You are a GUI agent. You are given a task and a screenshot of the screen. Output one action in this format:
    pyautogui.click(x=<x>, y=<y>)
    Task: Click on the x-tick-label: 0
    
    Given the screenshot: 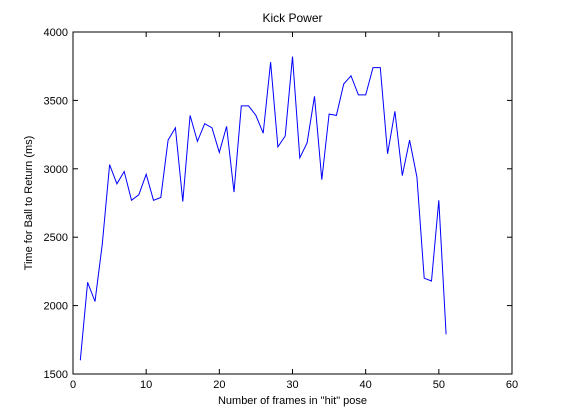 What is the action you would take?
    pyautogui.click(x=73, y=385)
    